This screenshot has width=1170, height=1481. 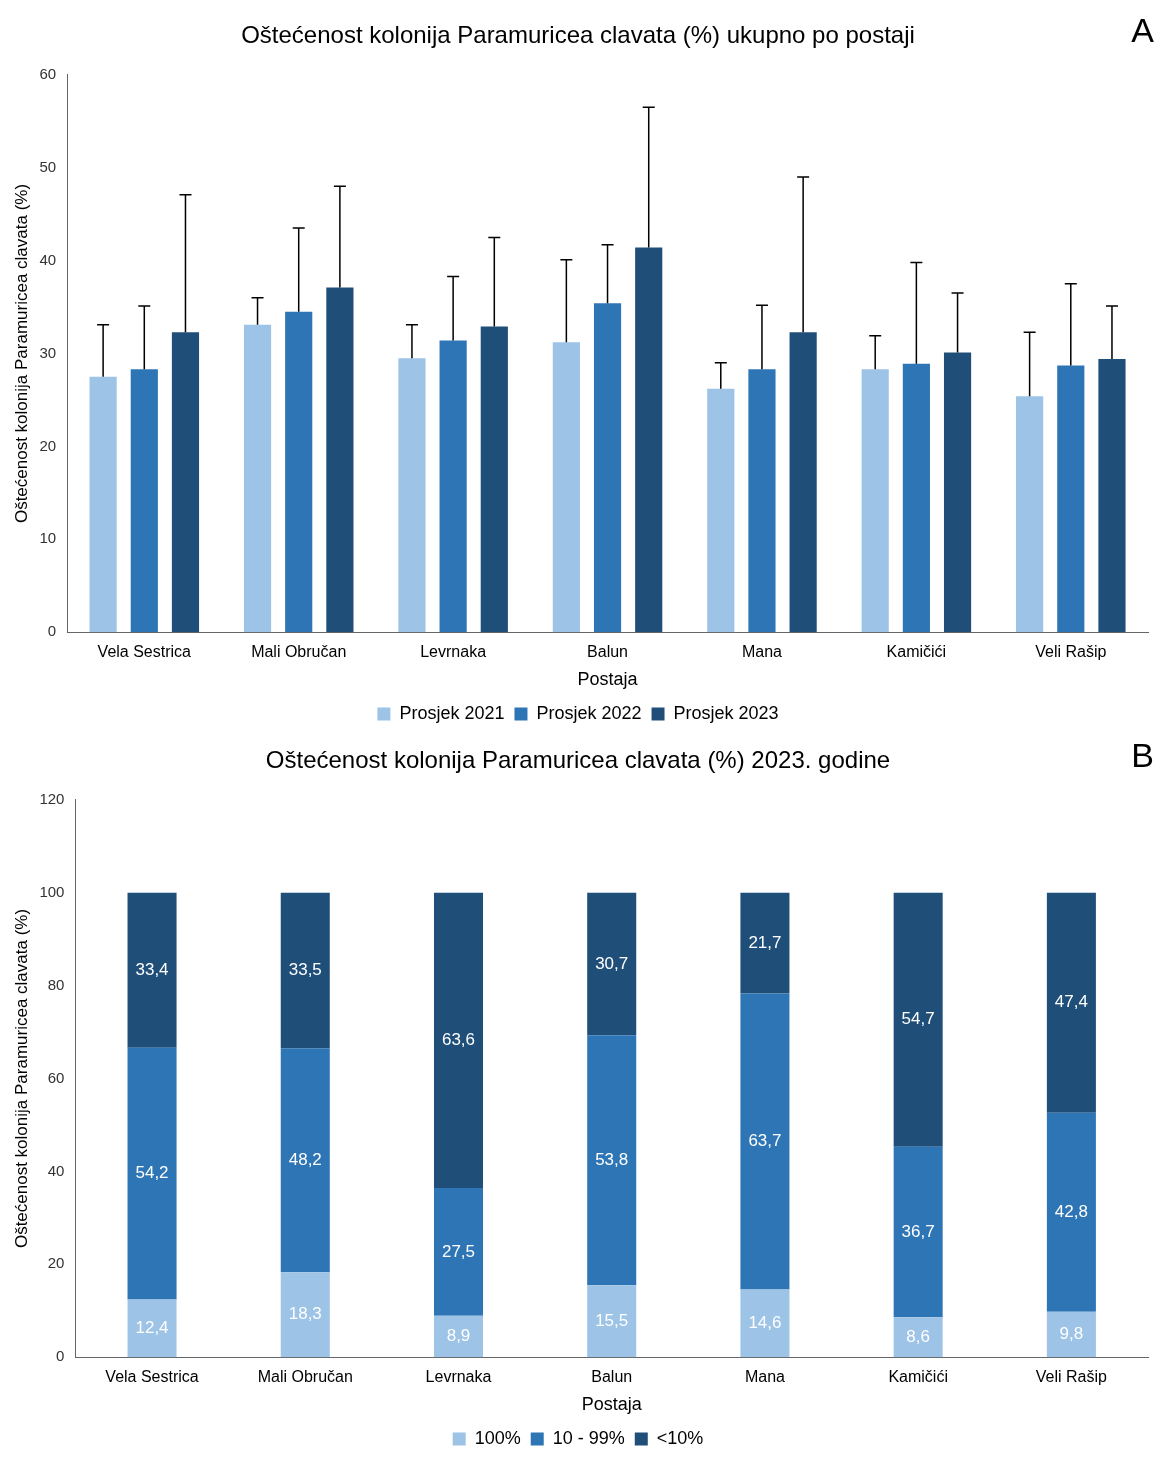 What do you see at coordinates (612, 963) in the screenshot?
I see `data-label: 30,7` at bounding box center [612, 963].